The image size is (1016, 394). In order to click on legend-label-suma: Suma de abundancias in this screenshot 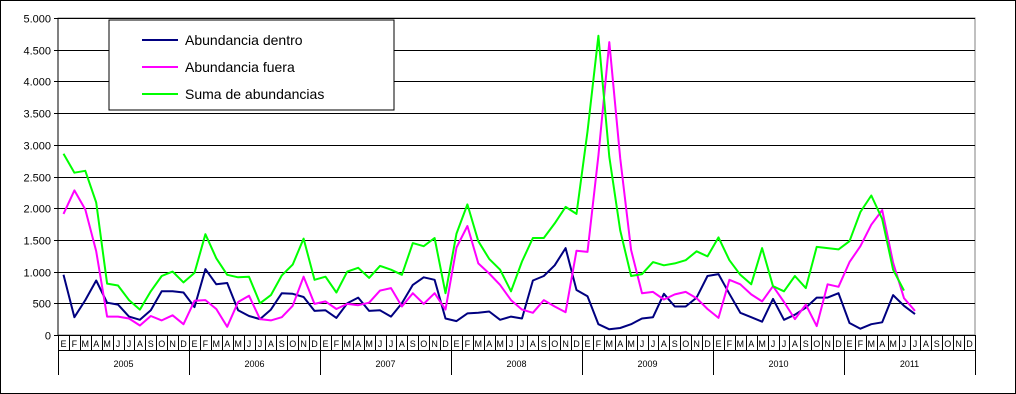, I will do `click(254, 94)`.